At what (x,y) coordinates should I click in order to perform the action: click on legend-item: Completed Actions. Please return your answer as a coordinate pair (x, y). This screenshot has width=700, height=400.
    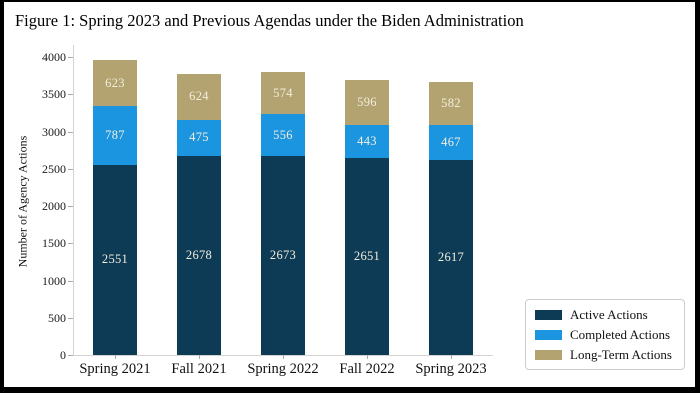
    Looking at the image, I should click on (605, 334).